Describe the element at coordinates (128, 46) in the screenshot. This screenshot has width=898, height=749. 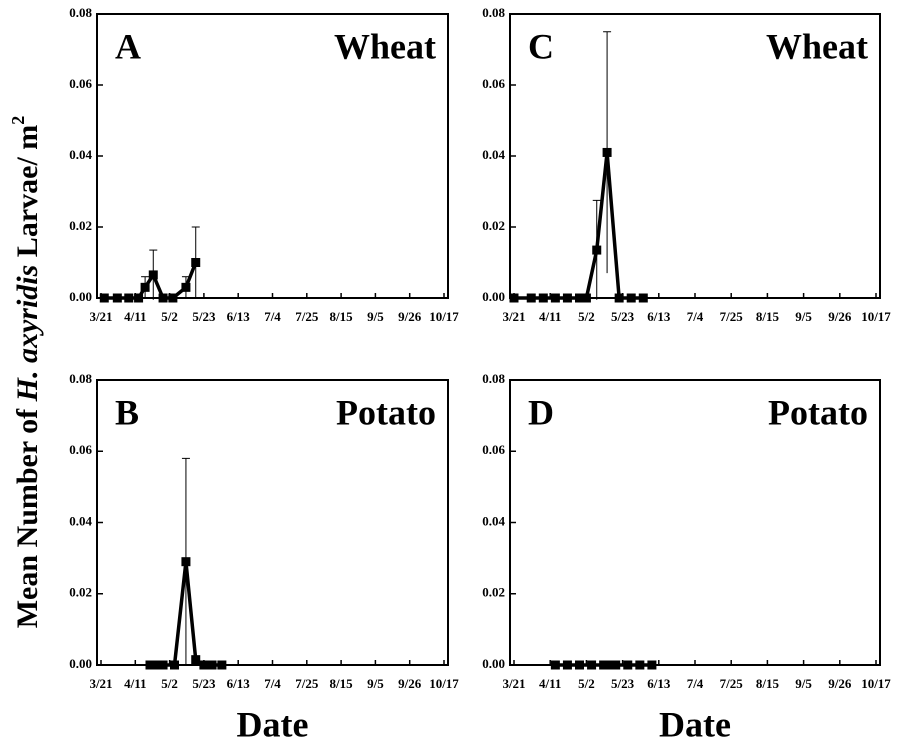
I see `panel-label: A` at that location.